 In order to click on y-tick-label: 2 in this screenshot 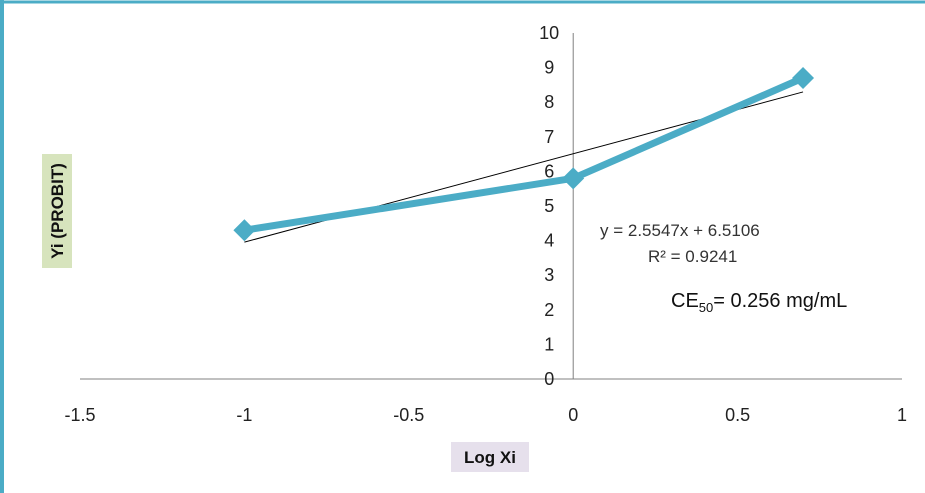, I will do `click(549, 310)`.